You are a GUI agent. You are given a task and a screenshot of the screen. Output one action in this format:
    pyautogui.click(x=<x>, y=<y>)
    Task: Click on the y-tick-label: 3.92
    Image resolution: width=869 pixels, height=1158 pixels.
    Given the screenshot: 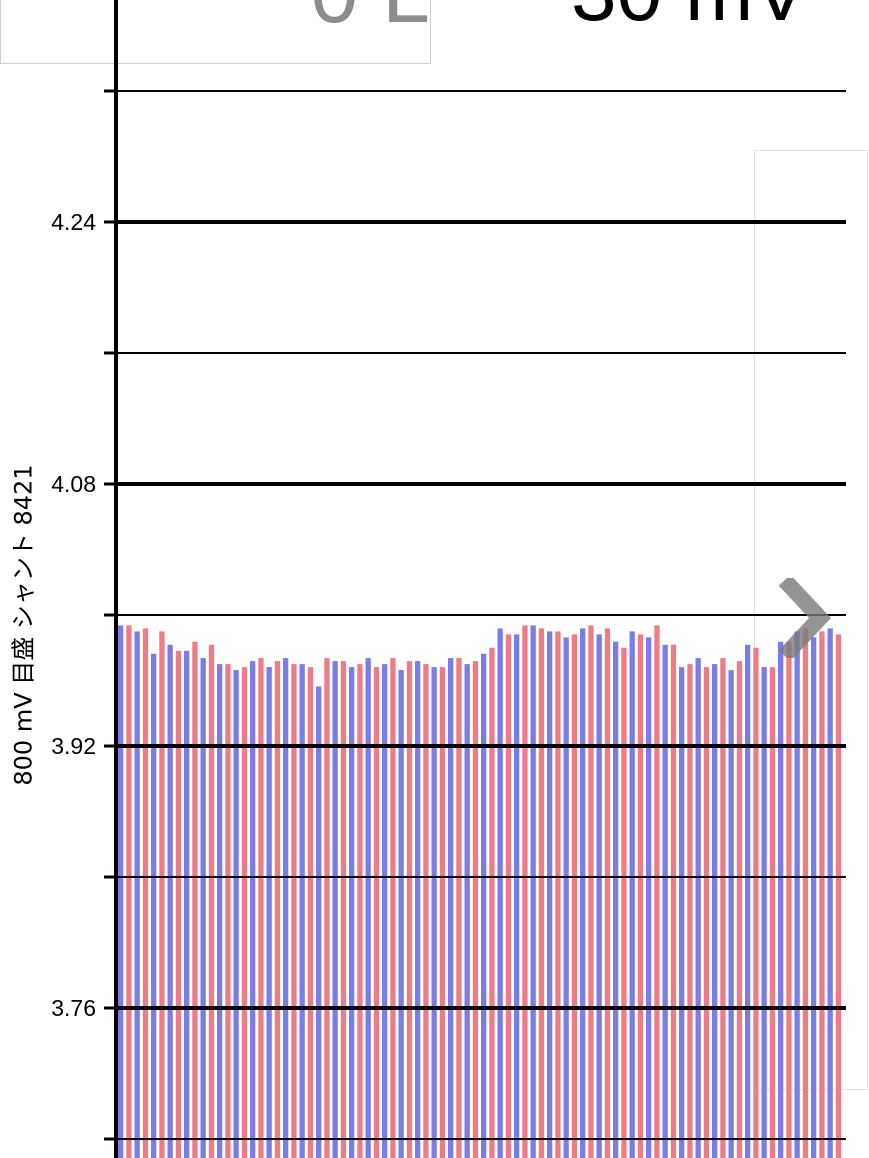 What is the action you would take?
    pyautogui.click(x=73, y=746)
    